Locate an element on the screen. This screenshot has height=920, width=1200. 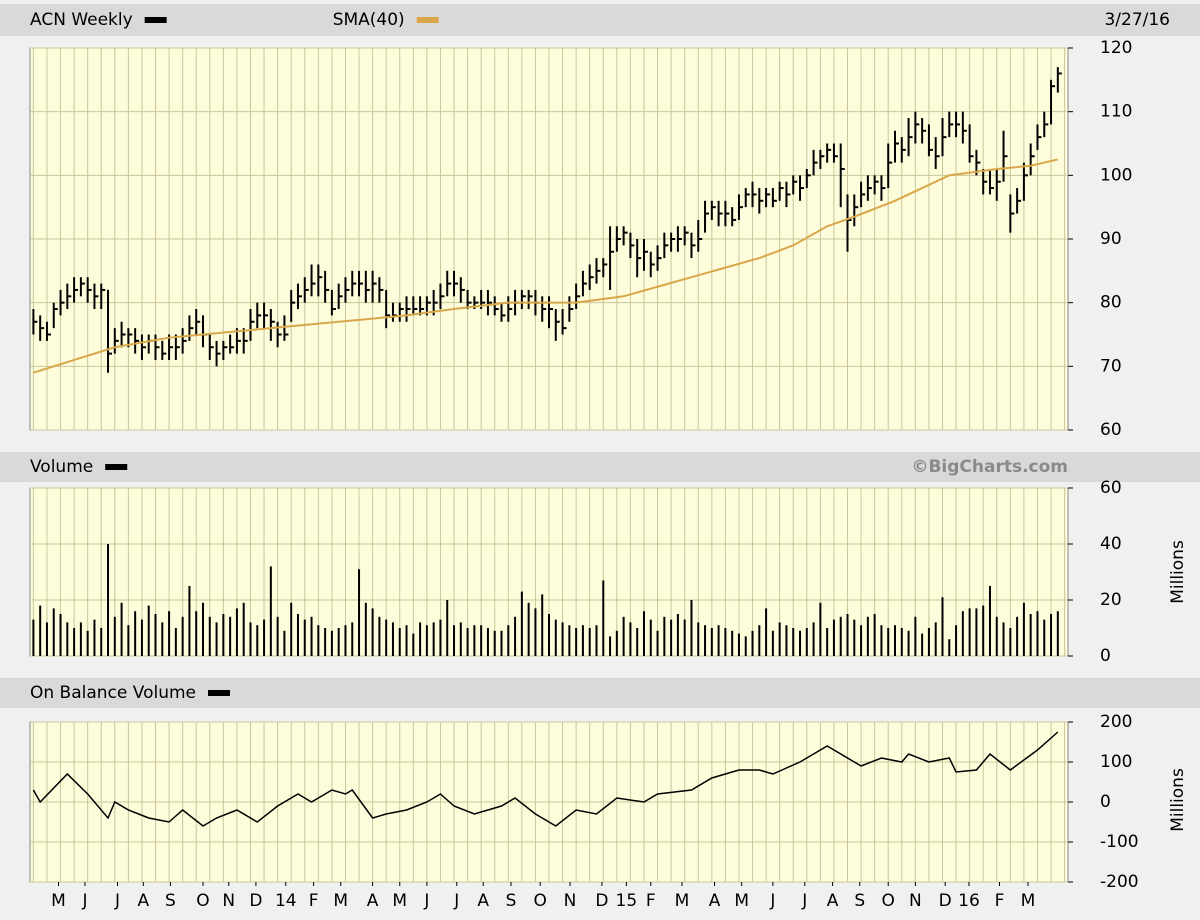
y-tick-label: 80 is located at coordinates (1111, 303).